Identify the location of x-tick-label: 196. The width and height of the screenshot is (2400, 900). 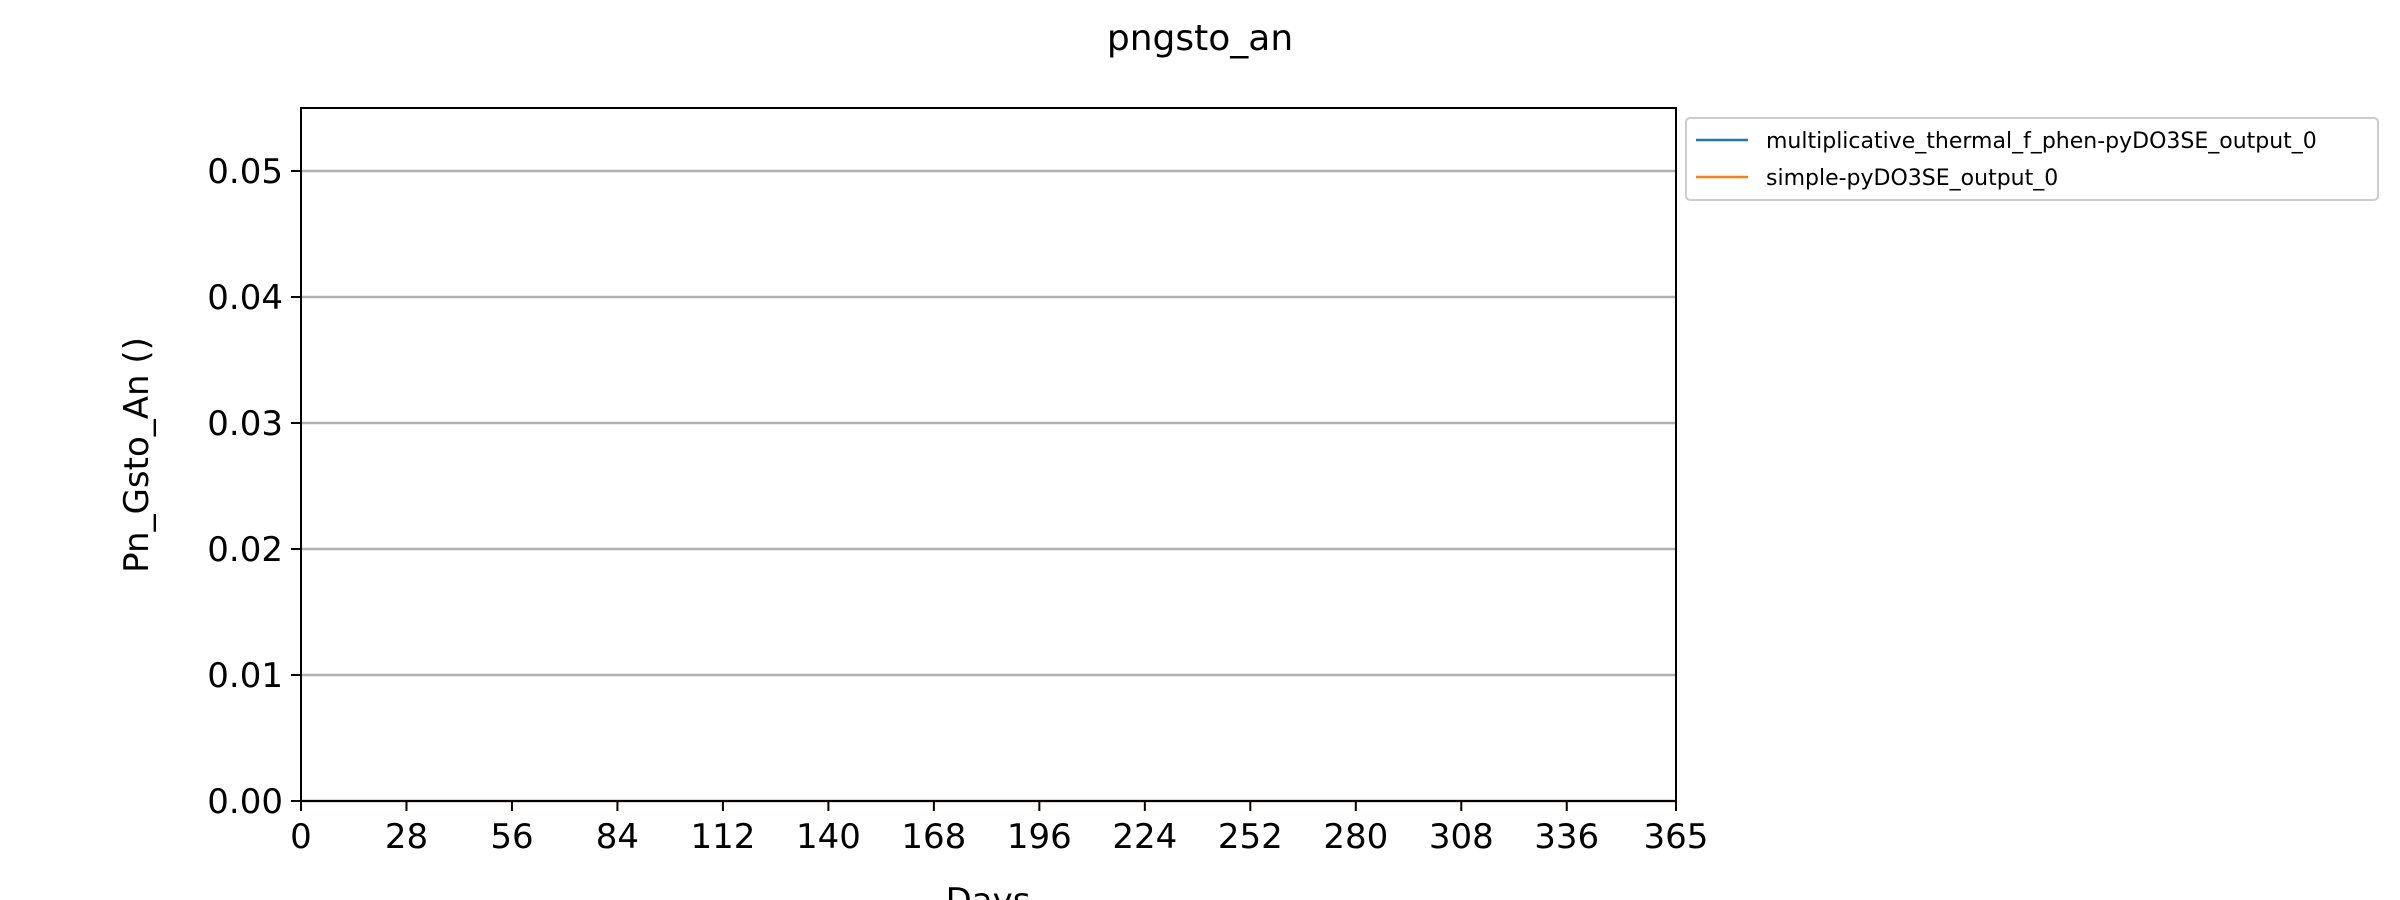
(1039, 837).